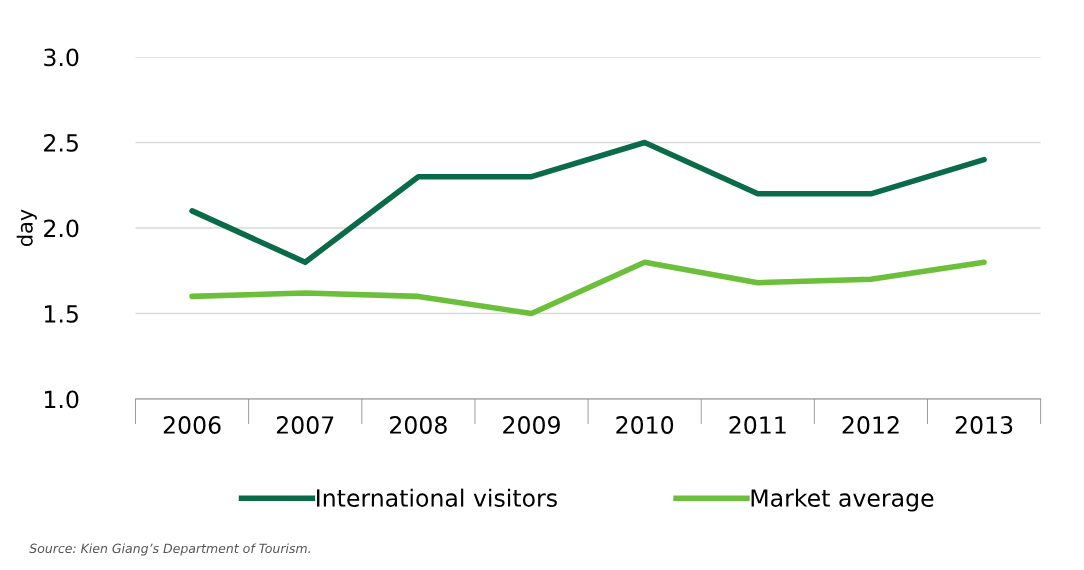 The width and height of the screenshot is (1084, 570). I want to click on x-tick-label: 2007, so click(305, 425).